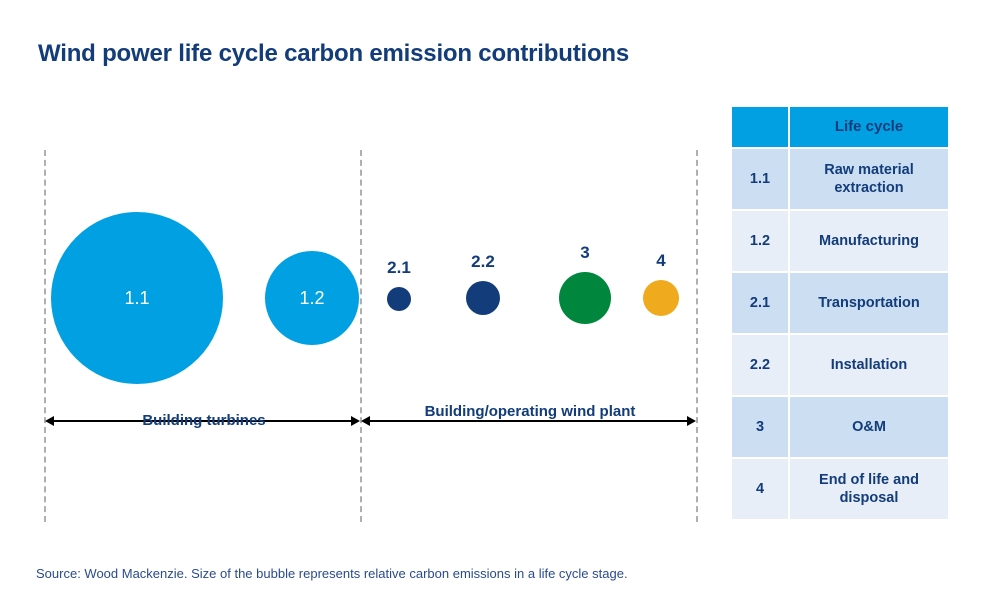  Describe the element at coordinates (585, 252) in the screenshot. I see `bubble-outer-label-3: 3` at that location.